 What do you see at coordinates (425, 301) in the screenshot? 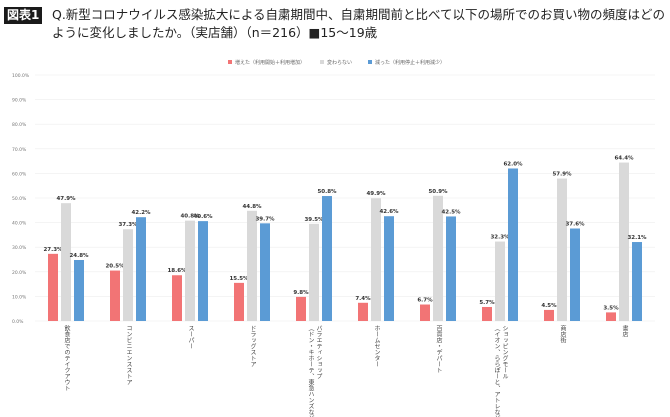
I see `data-label: 6.7%` at bounding box center [425, 301].